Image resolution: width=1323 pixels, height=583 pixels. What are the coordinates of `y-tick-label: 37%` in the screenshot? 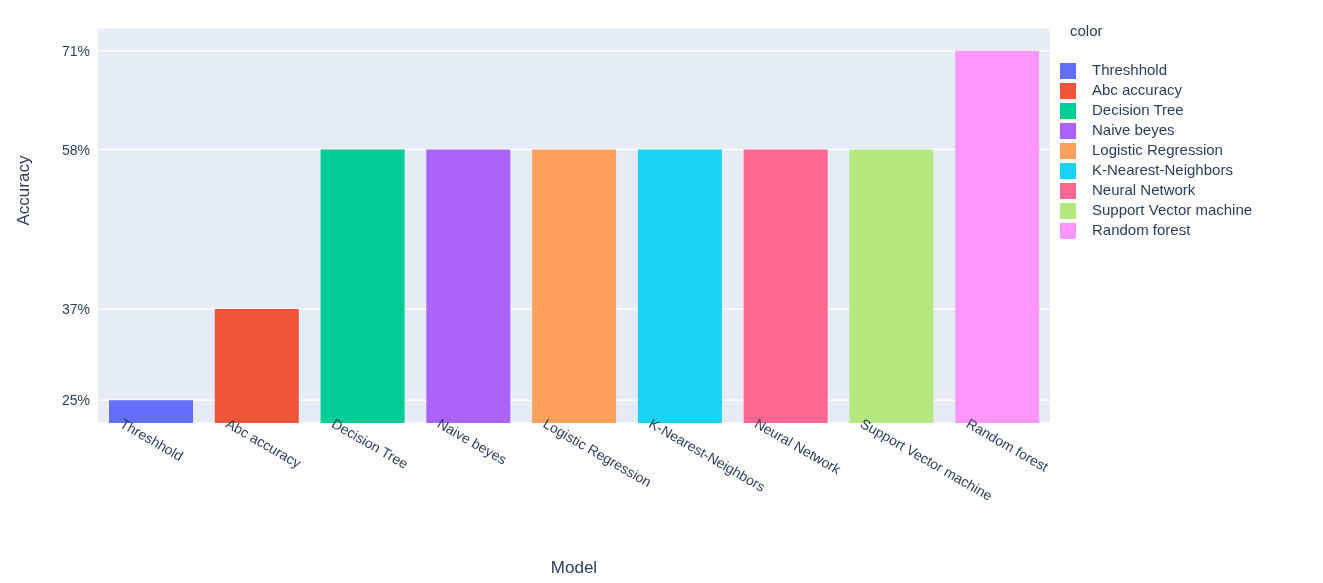 It's located at (75, 309).